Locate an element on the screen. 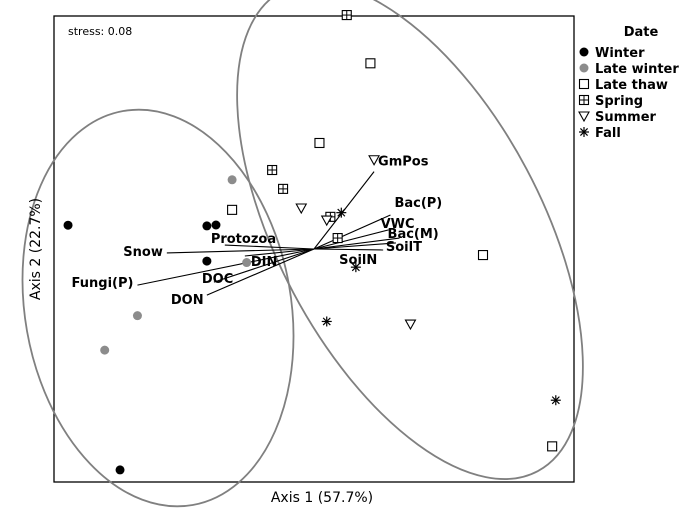 The height and width of the screenshot is (509, 686). legend-label-spring: Spring is located at coordinates (619, 101).